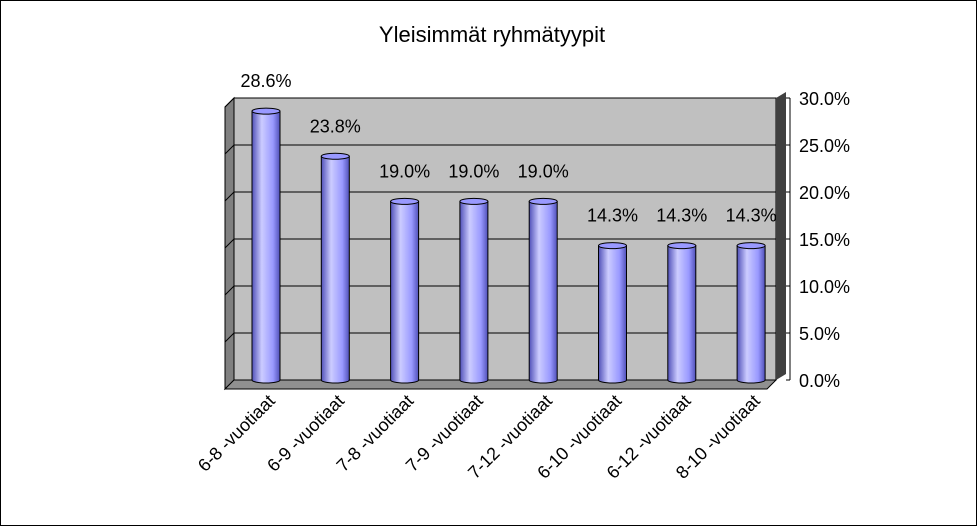  Describe the element at coordinates (824, 146) in the screenshot. I see `y-tick-label: 25.0%` at that location.